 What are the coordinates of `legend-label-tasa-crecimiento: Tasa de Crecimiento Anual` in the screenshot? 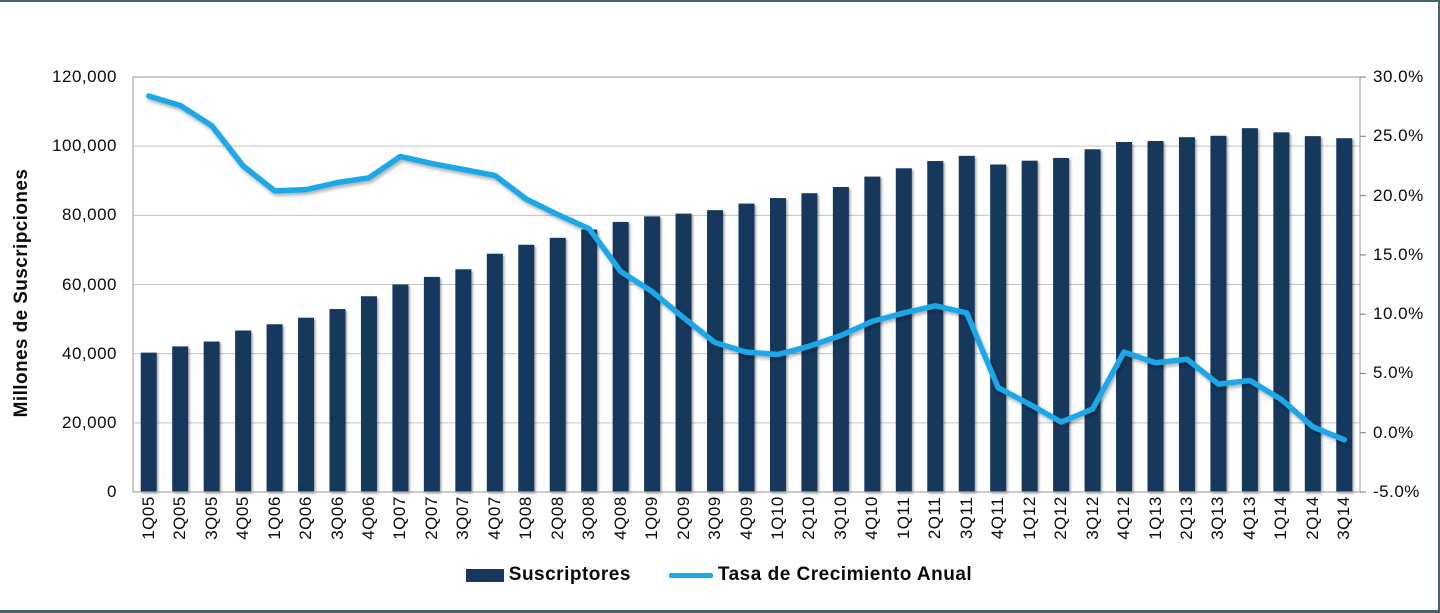 It's located at (845, 574).